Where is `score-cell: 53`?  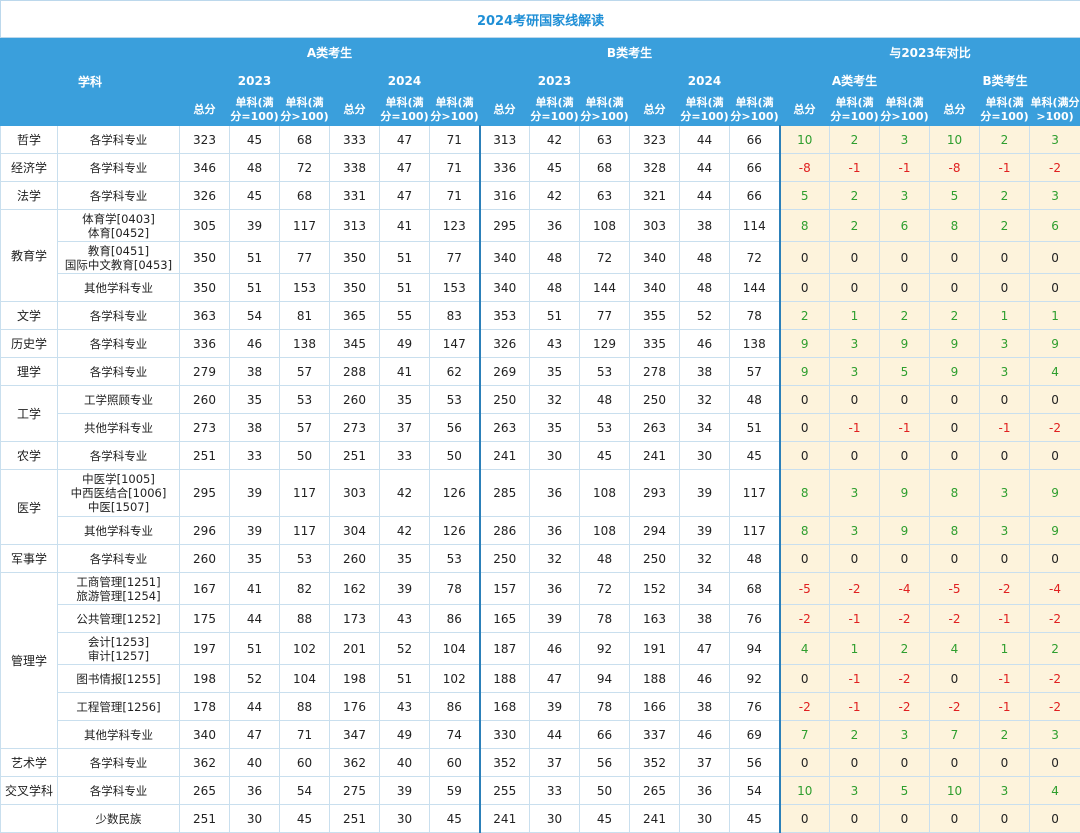
score-cell: 53 is located at coordinates (605, 372).